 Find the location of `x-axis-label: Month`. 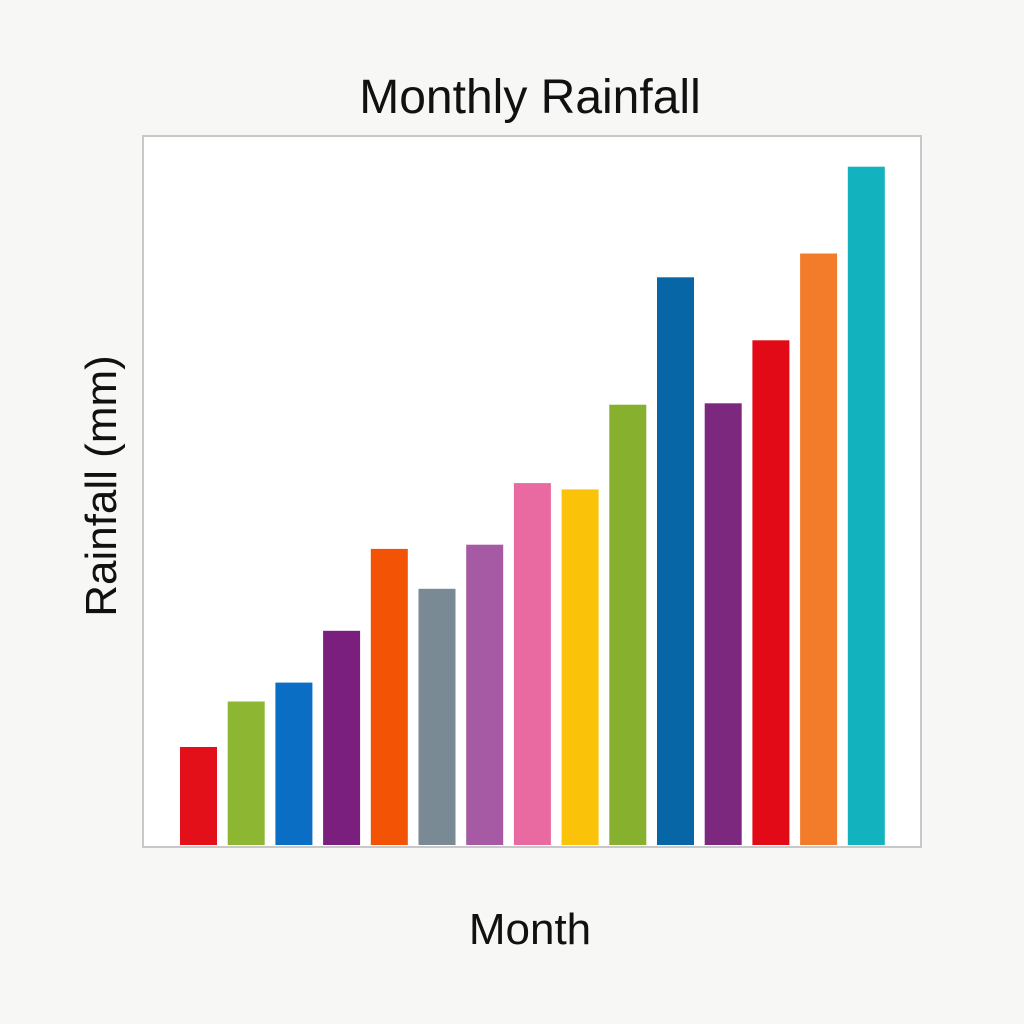

x-axis-label: Month is located at coordinates (530, 929).